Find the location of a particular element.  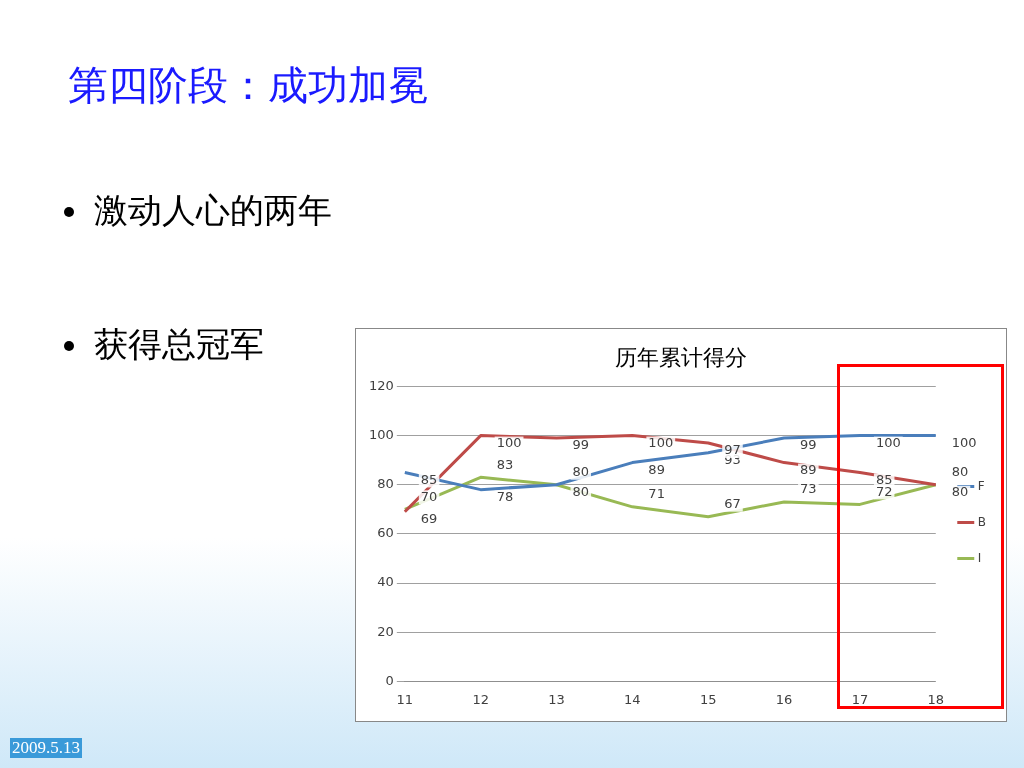

data-label: 72 is located at coordinates (884, 491).